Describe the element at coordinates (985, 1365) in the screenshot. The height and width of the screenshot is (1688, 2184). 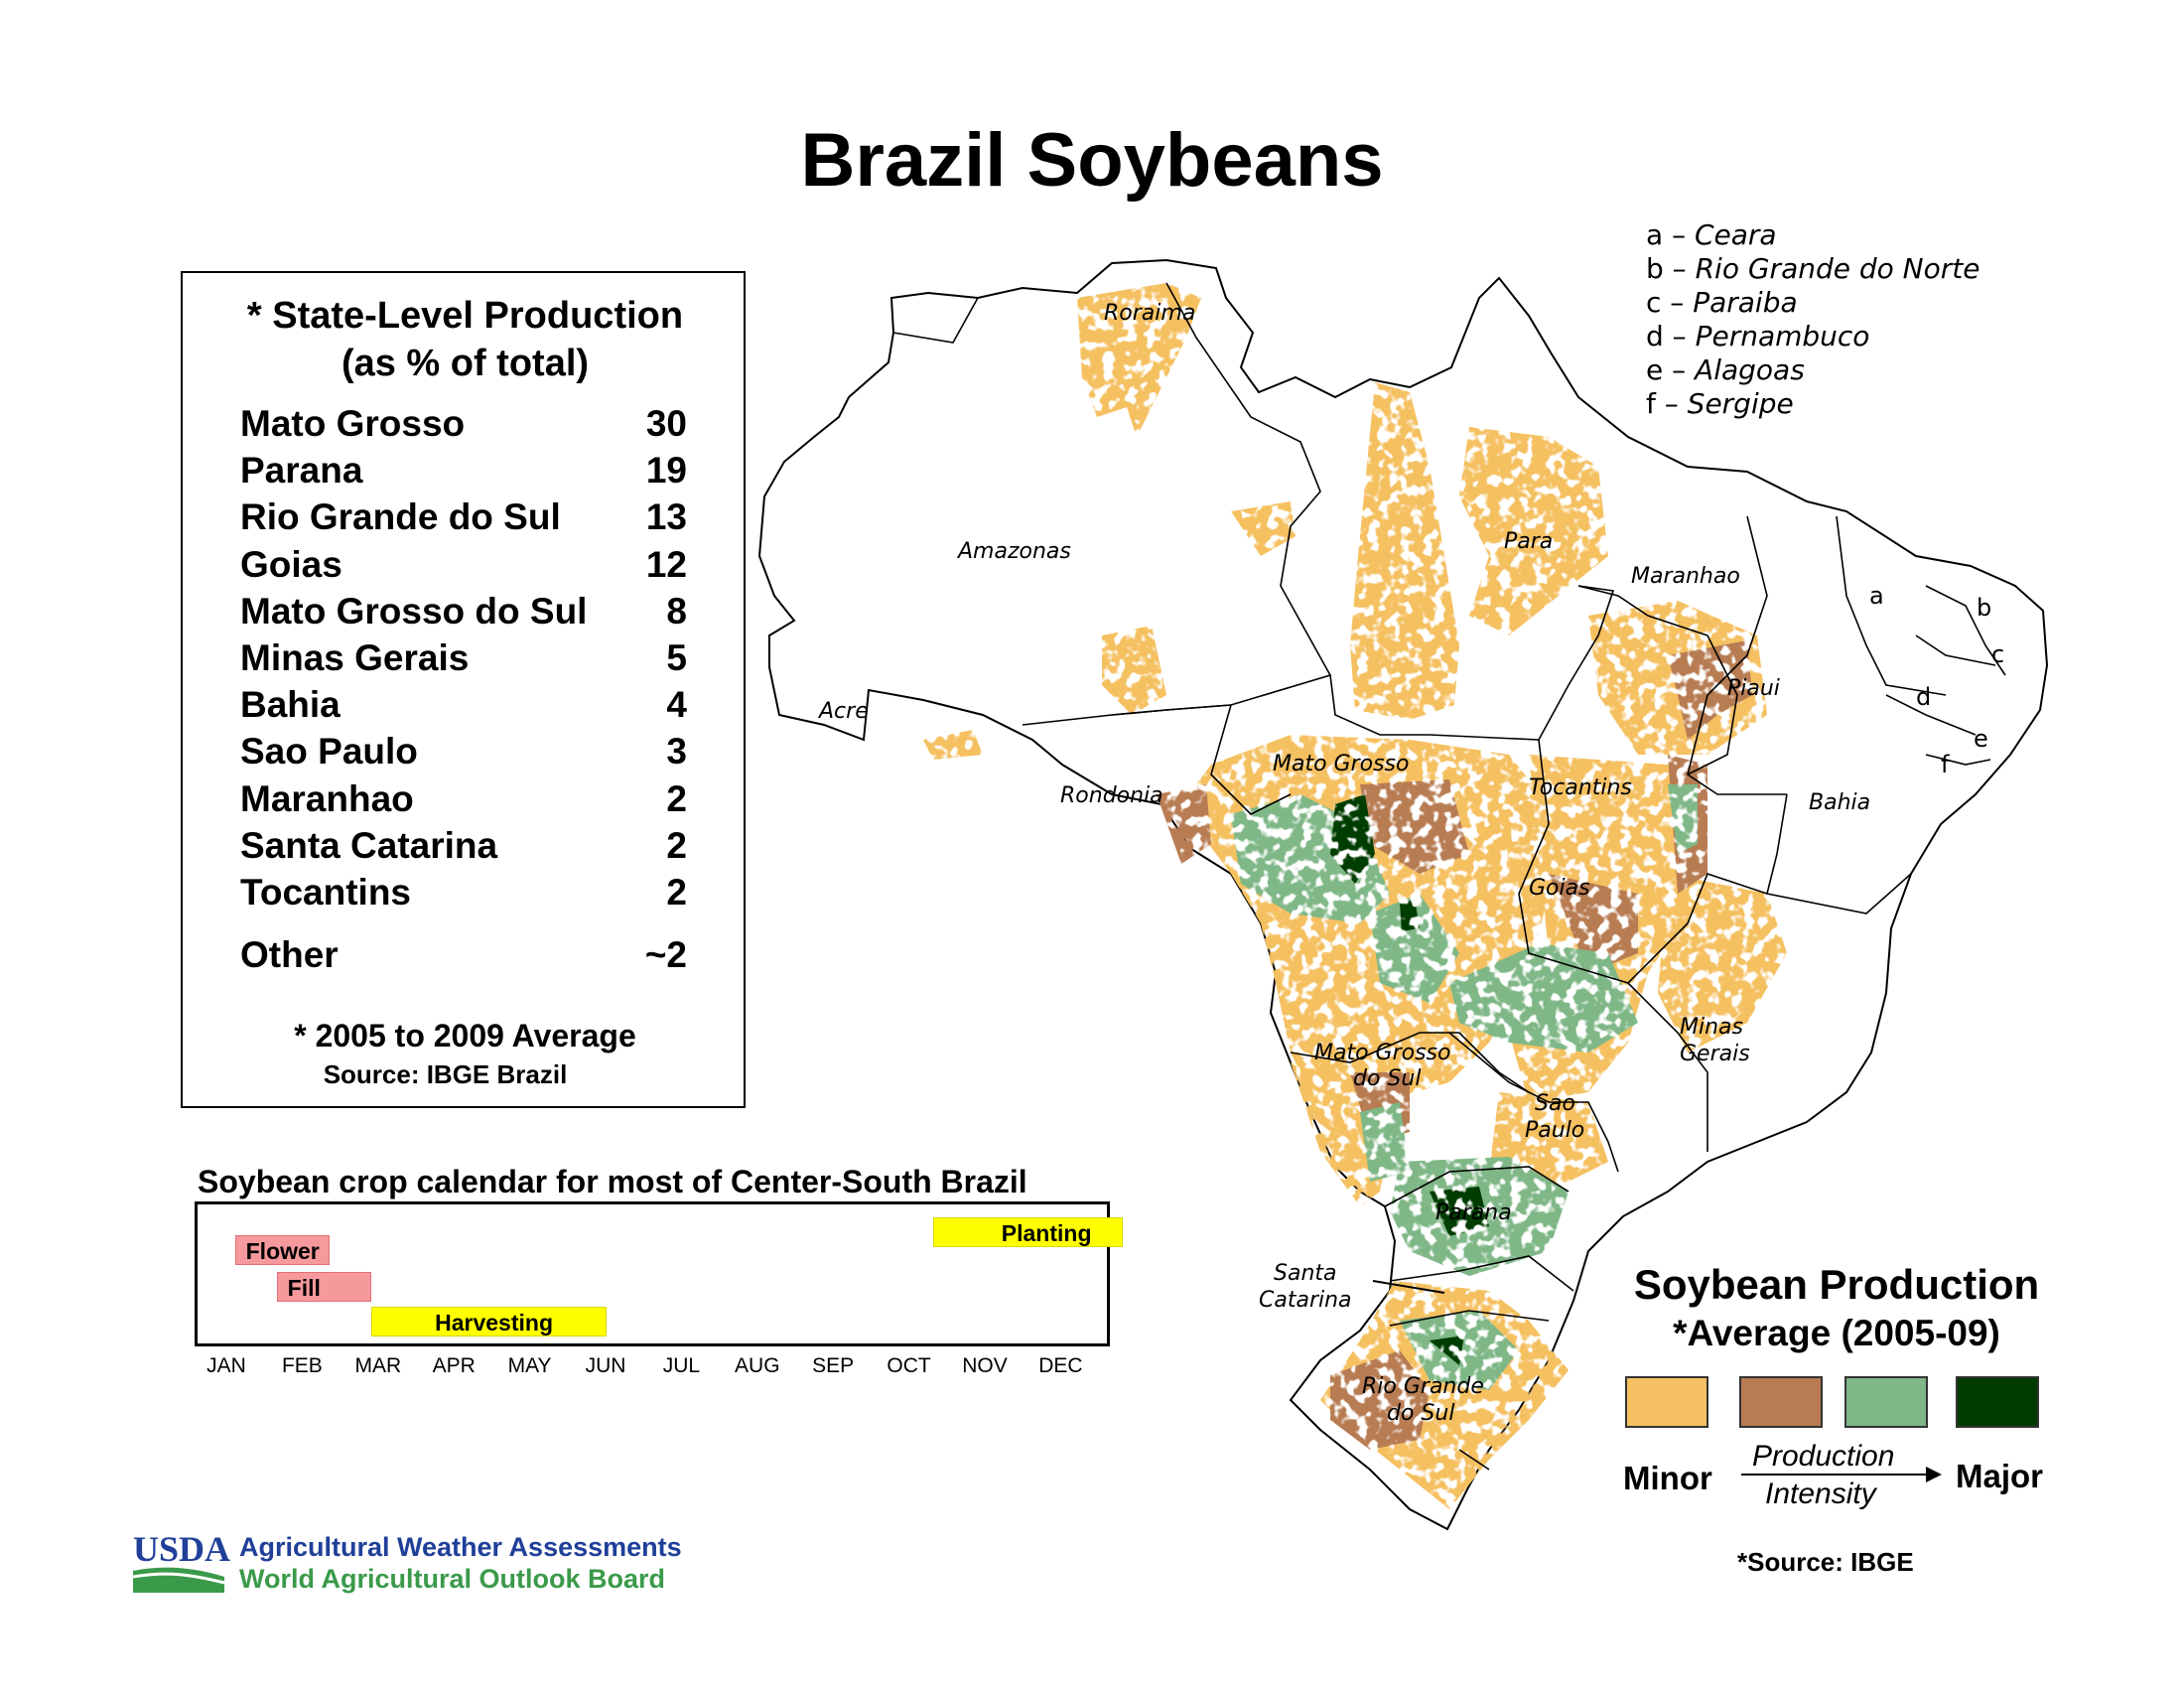
I see `calendar-month-label: NOV` at that location.